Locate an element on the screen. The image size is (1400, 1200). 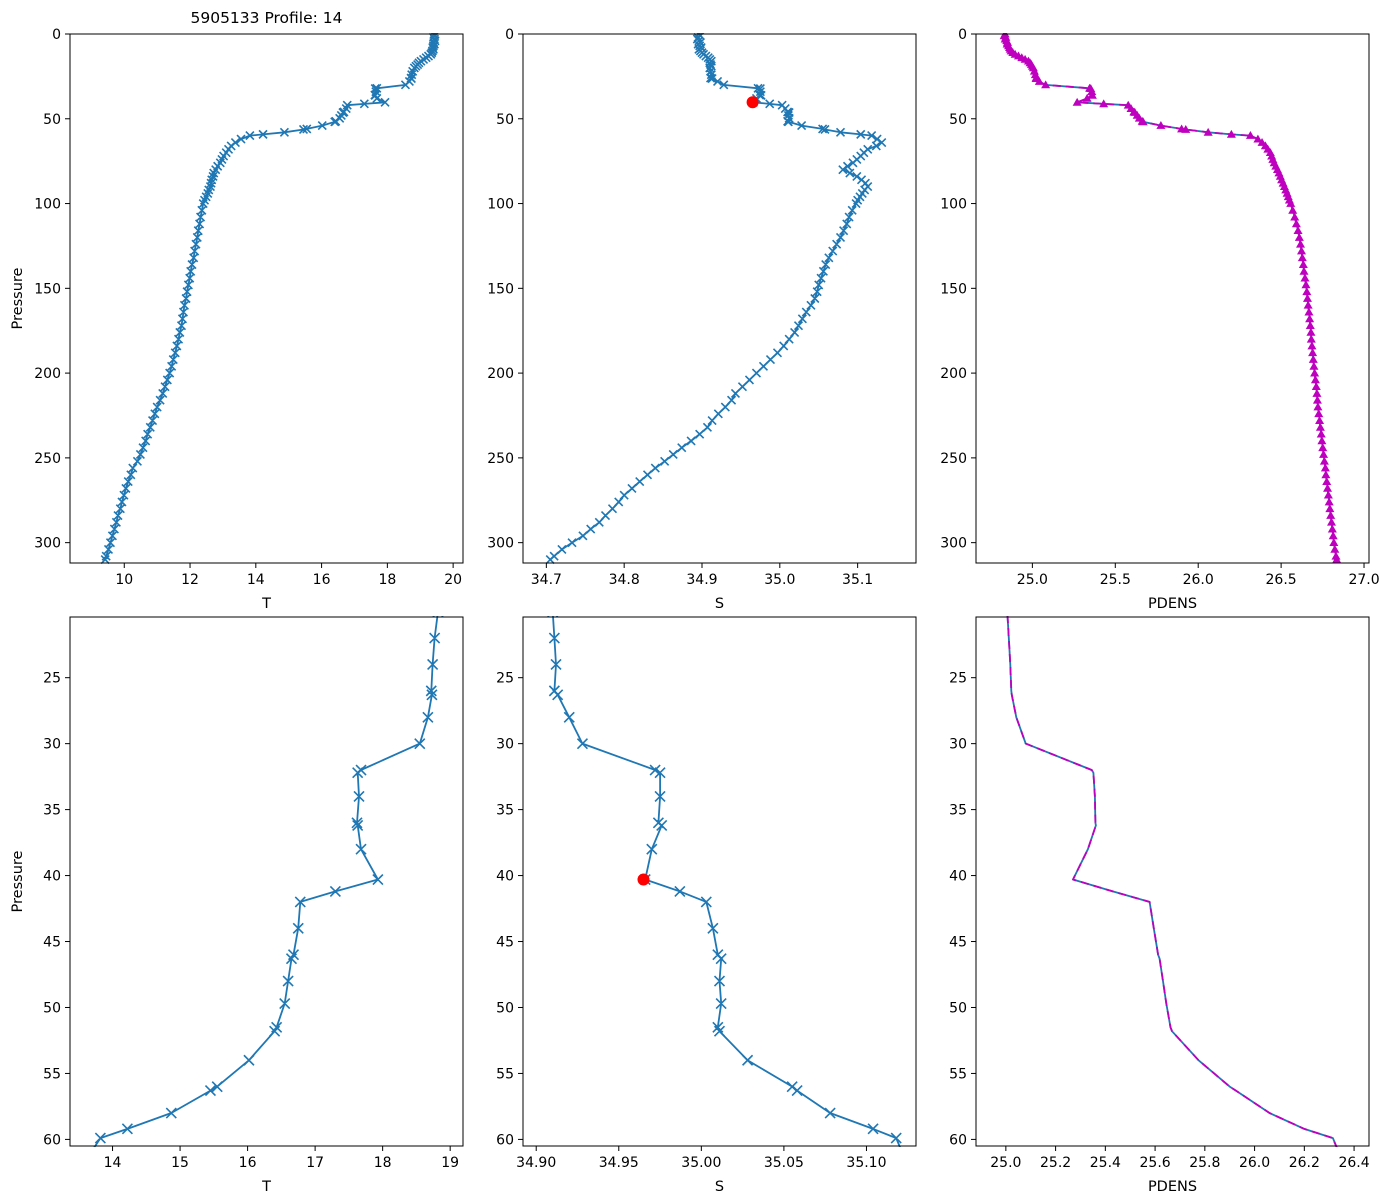
svg-text: 26.5 is located at coordinates (1281, 580).